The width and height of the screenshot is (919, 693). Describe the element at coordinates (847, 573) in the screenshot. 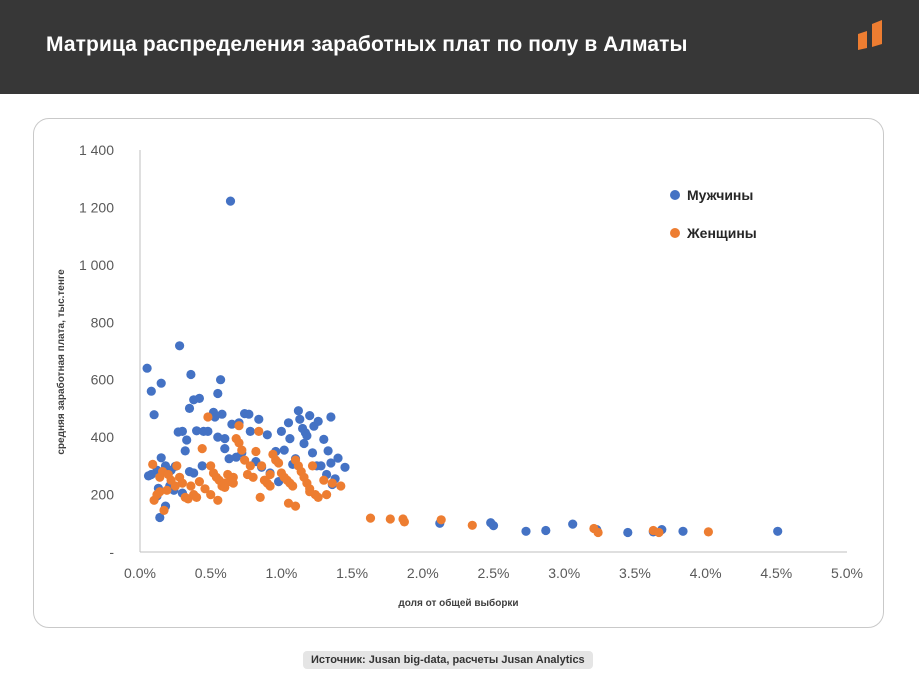

I see `x-tick-label: 5.0%` at that location.